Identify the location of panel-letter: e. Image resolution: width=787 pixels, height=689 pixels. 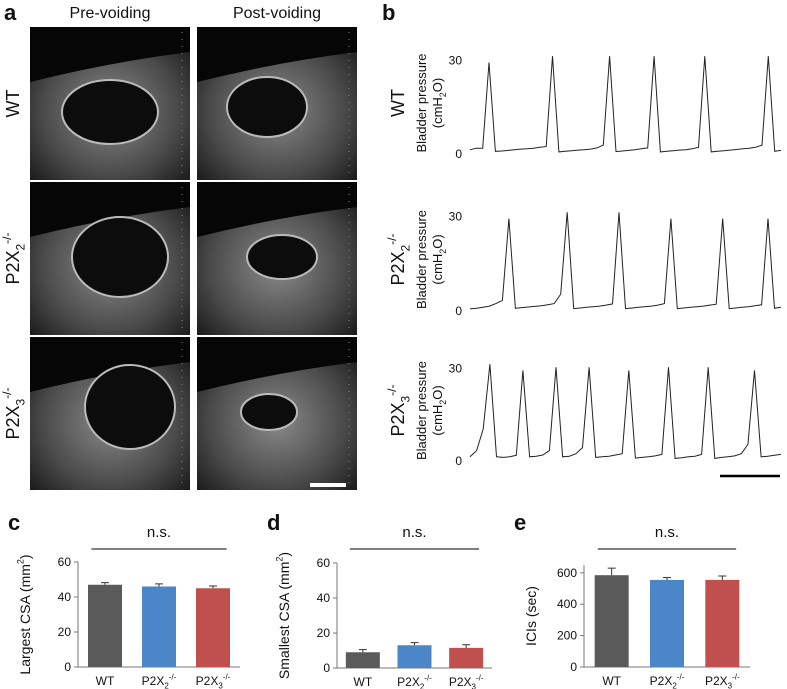
(520, 522).